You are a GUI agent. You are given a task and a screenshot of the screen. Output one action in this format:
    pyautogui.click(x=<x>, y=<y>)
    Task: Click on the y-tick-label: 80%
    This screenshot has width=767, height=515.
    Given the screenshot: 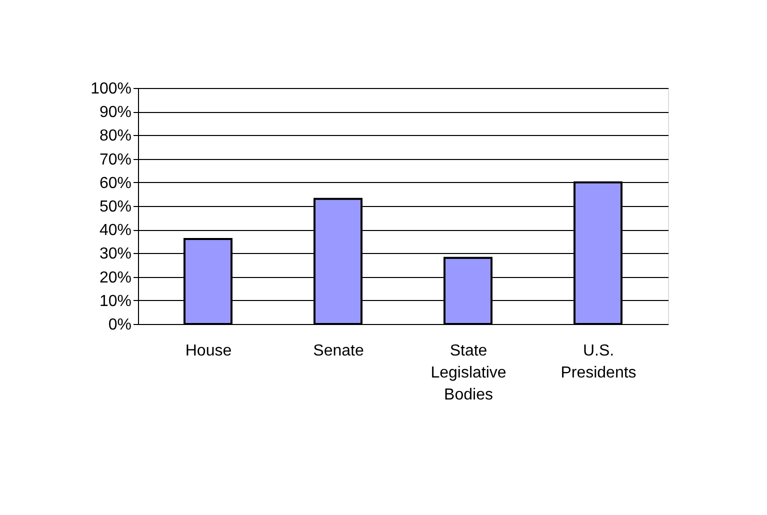 What is the action you would take?
    pyautogui.click(x=115, y=136)
    